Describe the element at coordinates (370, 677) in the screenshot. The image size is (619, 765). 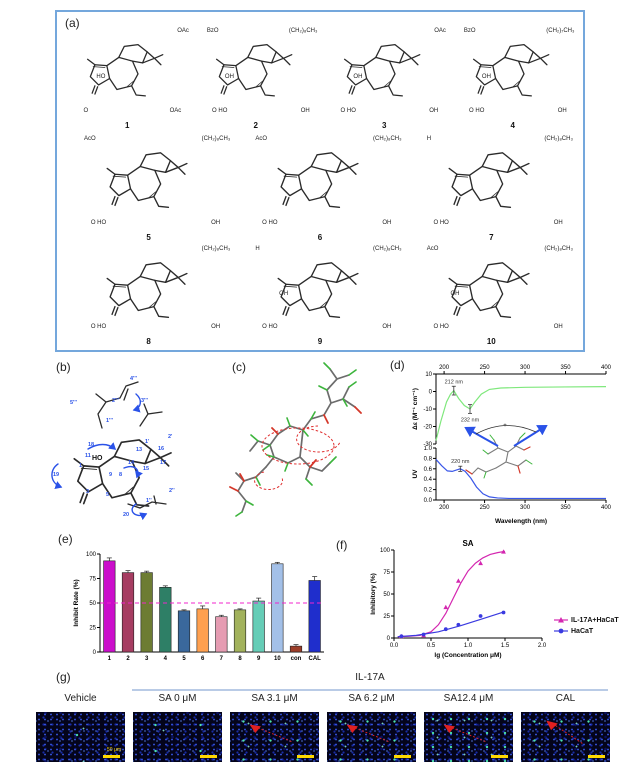
I see `treatment-group-title: IL-17A` at that location.